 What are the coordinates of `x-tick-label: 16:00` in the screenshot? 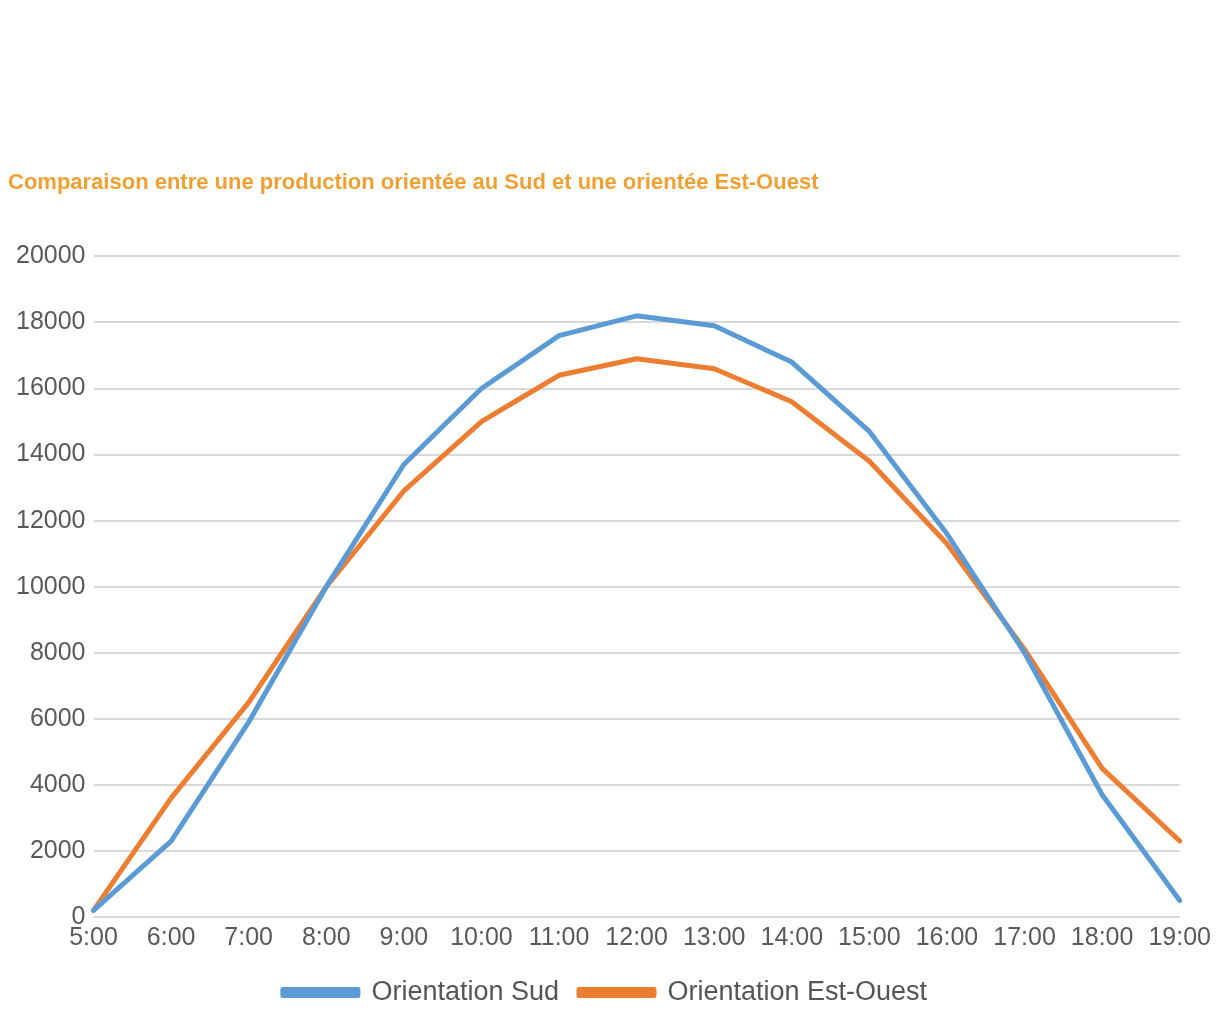 It's located at (947, 935).